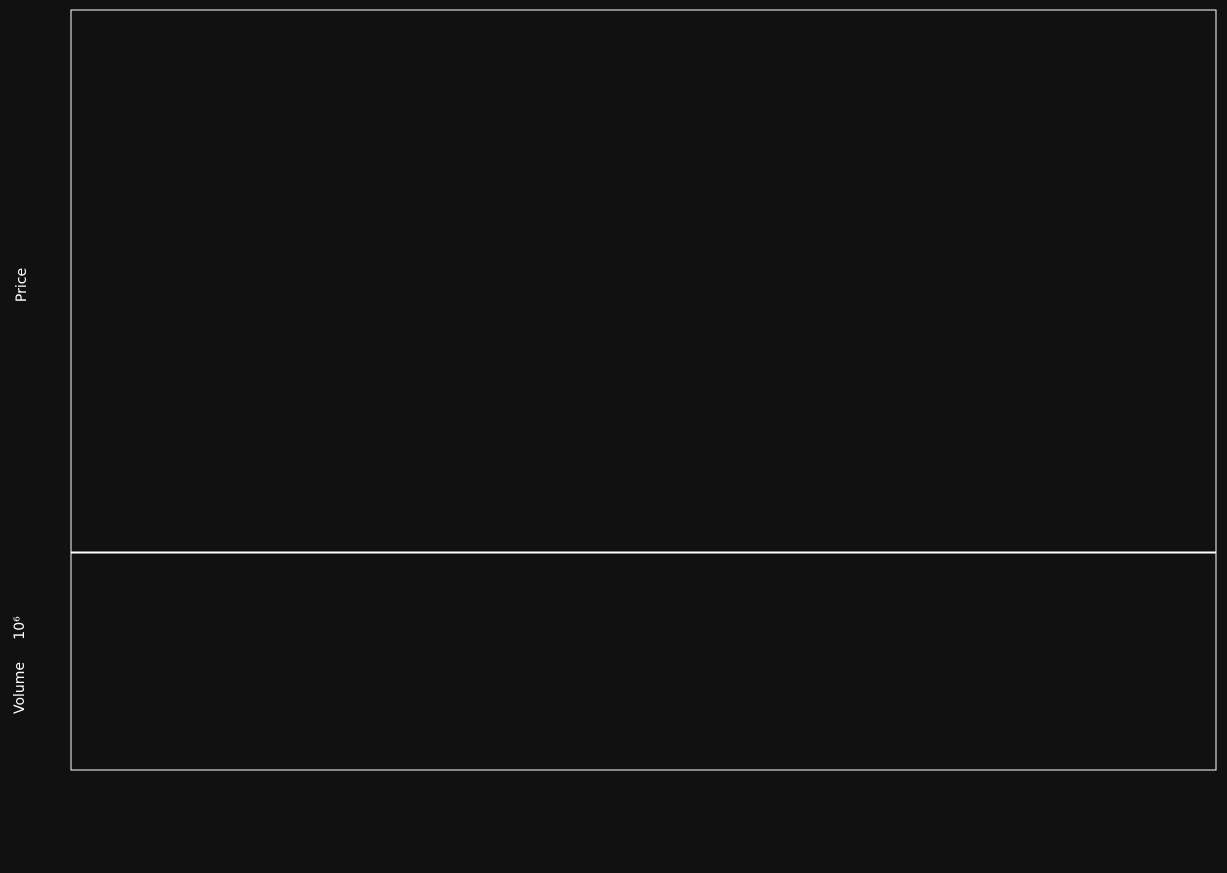 Image resolution: width=1227 pixels, height=873 pixels. Describe the element at coordinates (22, 285) in the screenshot. I see `y-axis-label: Price` at that location.